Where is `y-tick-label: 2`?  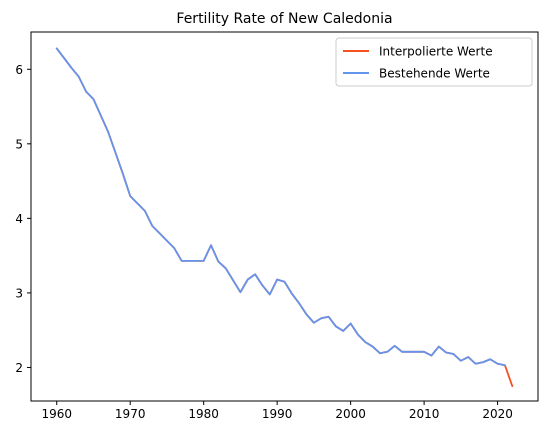
y-tick-label: 2 is located at coordinates (19, 368).